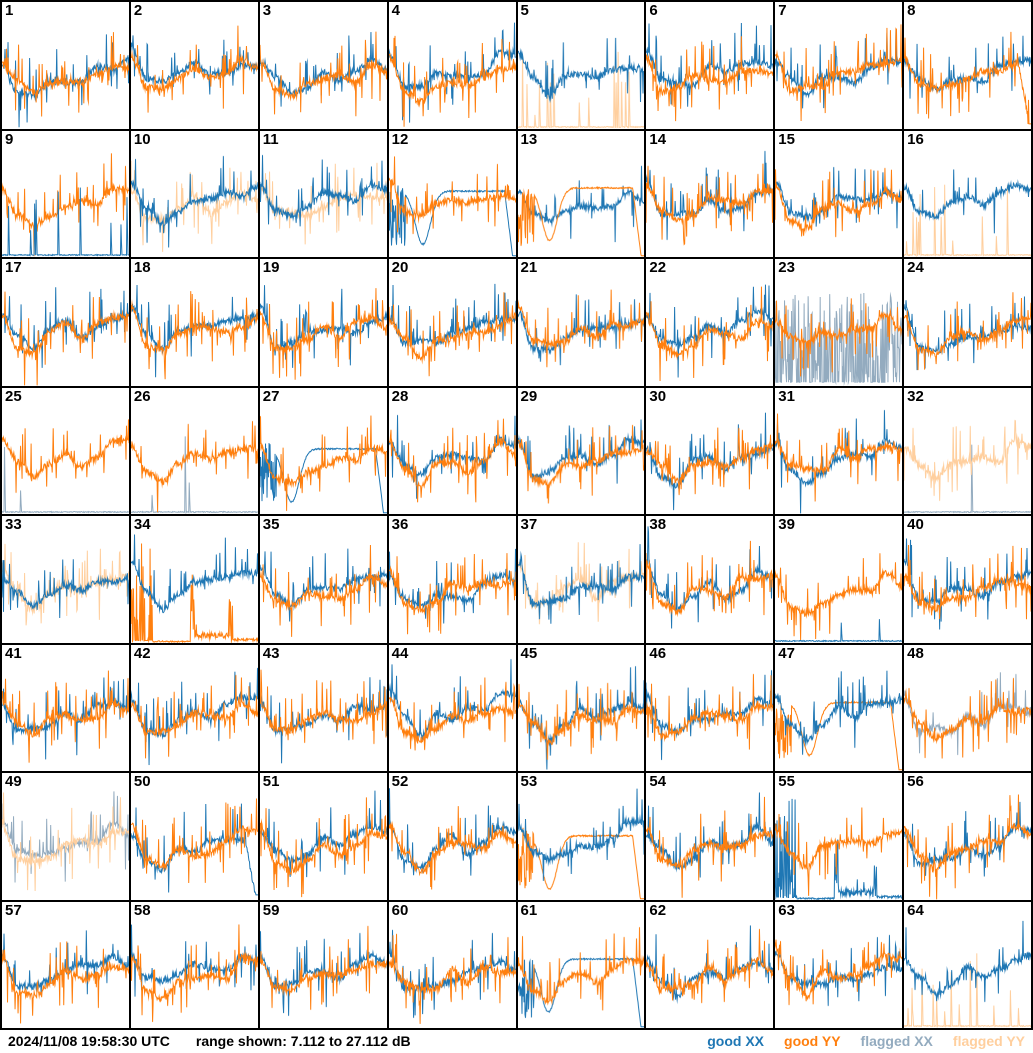 This screenshot has height=1053, width=1033. What do you see at coordinates (839, 964) in the screenshot?
I see `antenna-panel-63: 63` at bounding box center [839, 964].